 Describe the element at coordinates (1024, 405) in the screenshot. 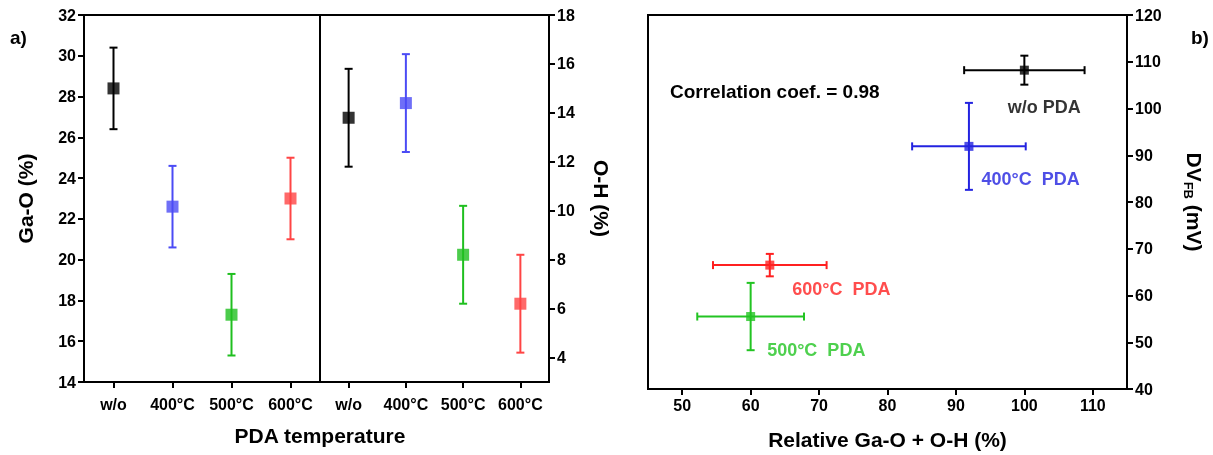

I see `x-tick-label: 100` at that location.